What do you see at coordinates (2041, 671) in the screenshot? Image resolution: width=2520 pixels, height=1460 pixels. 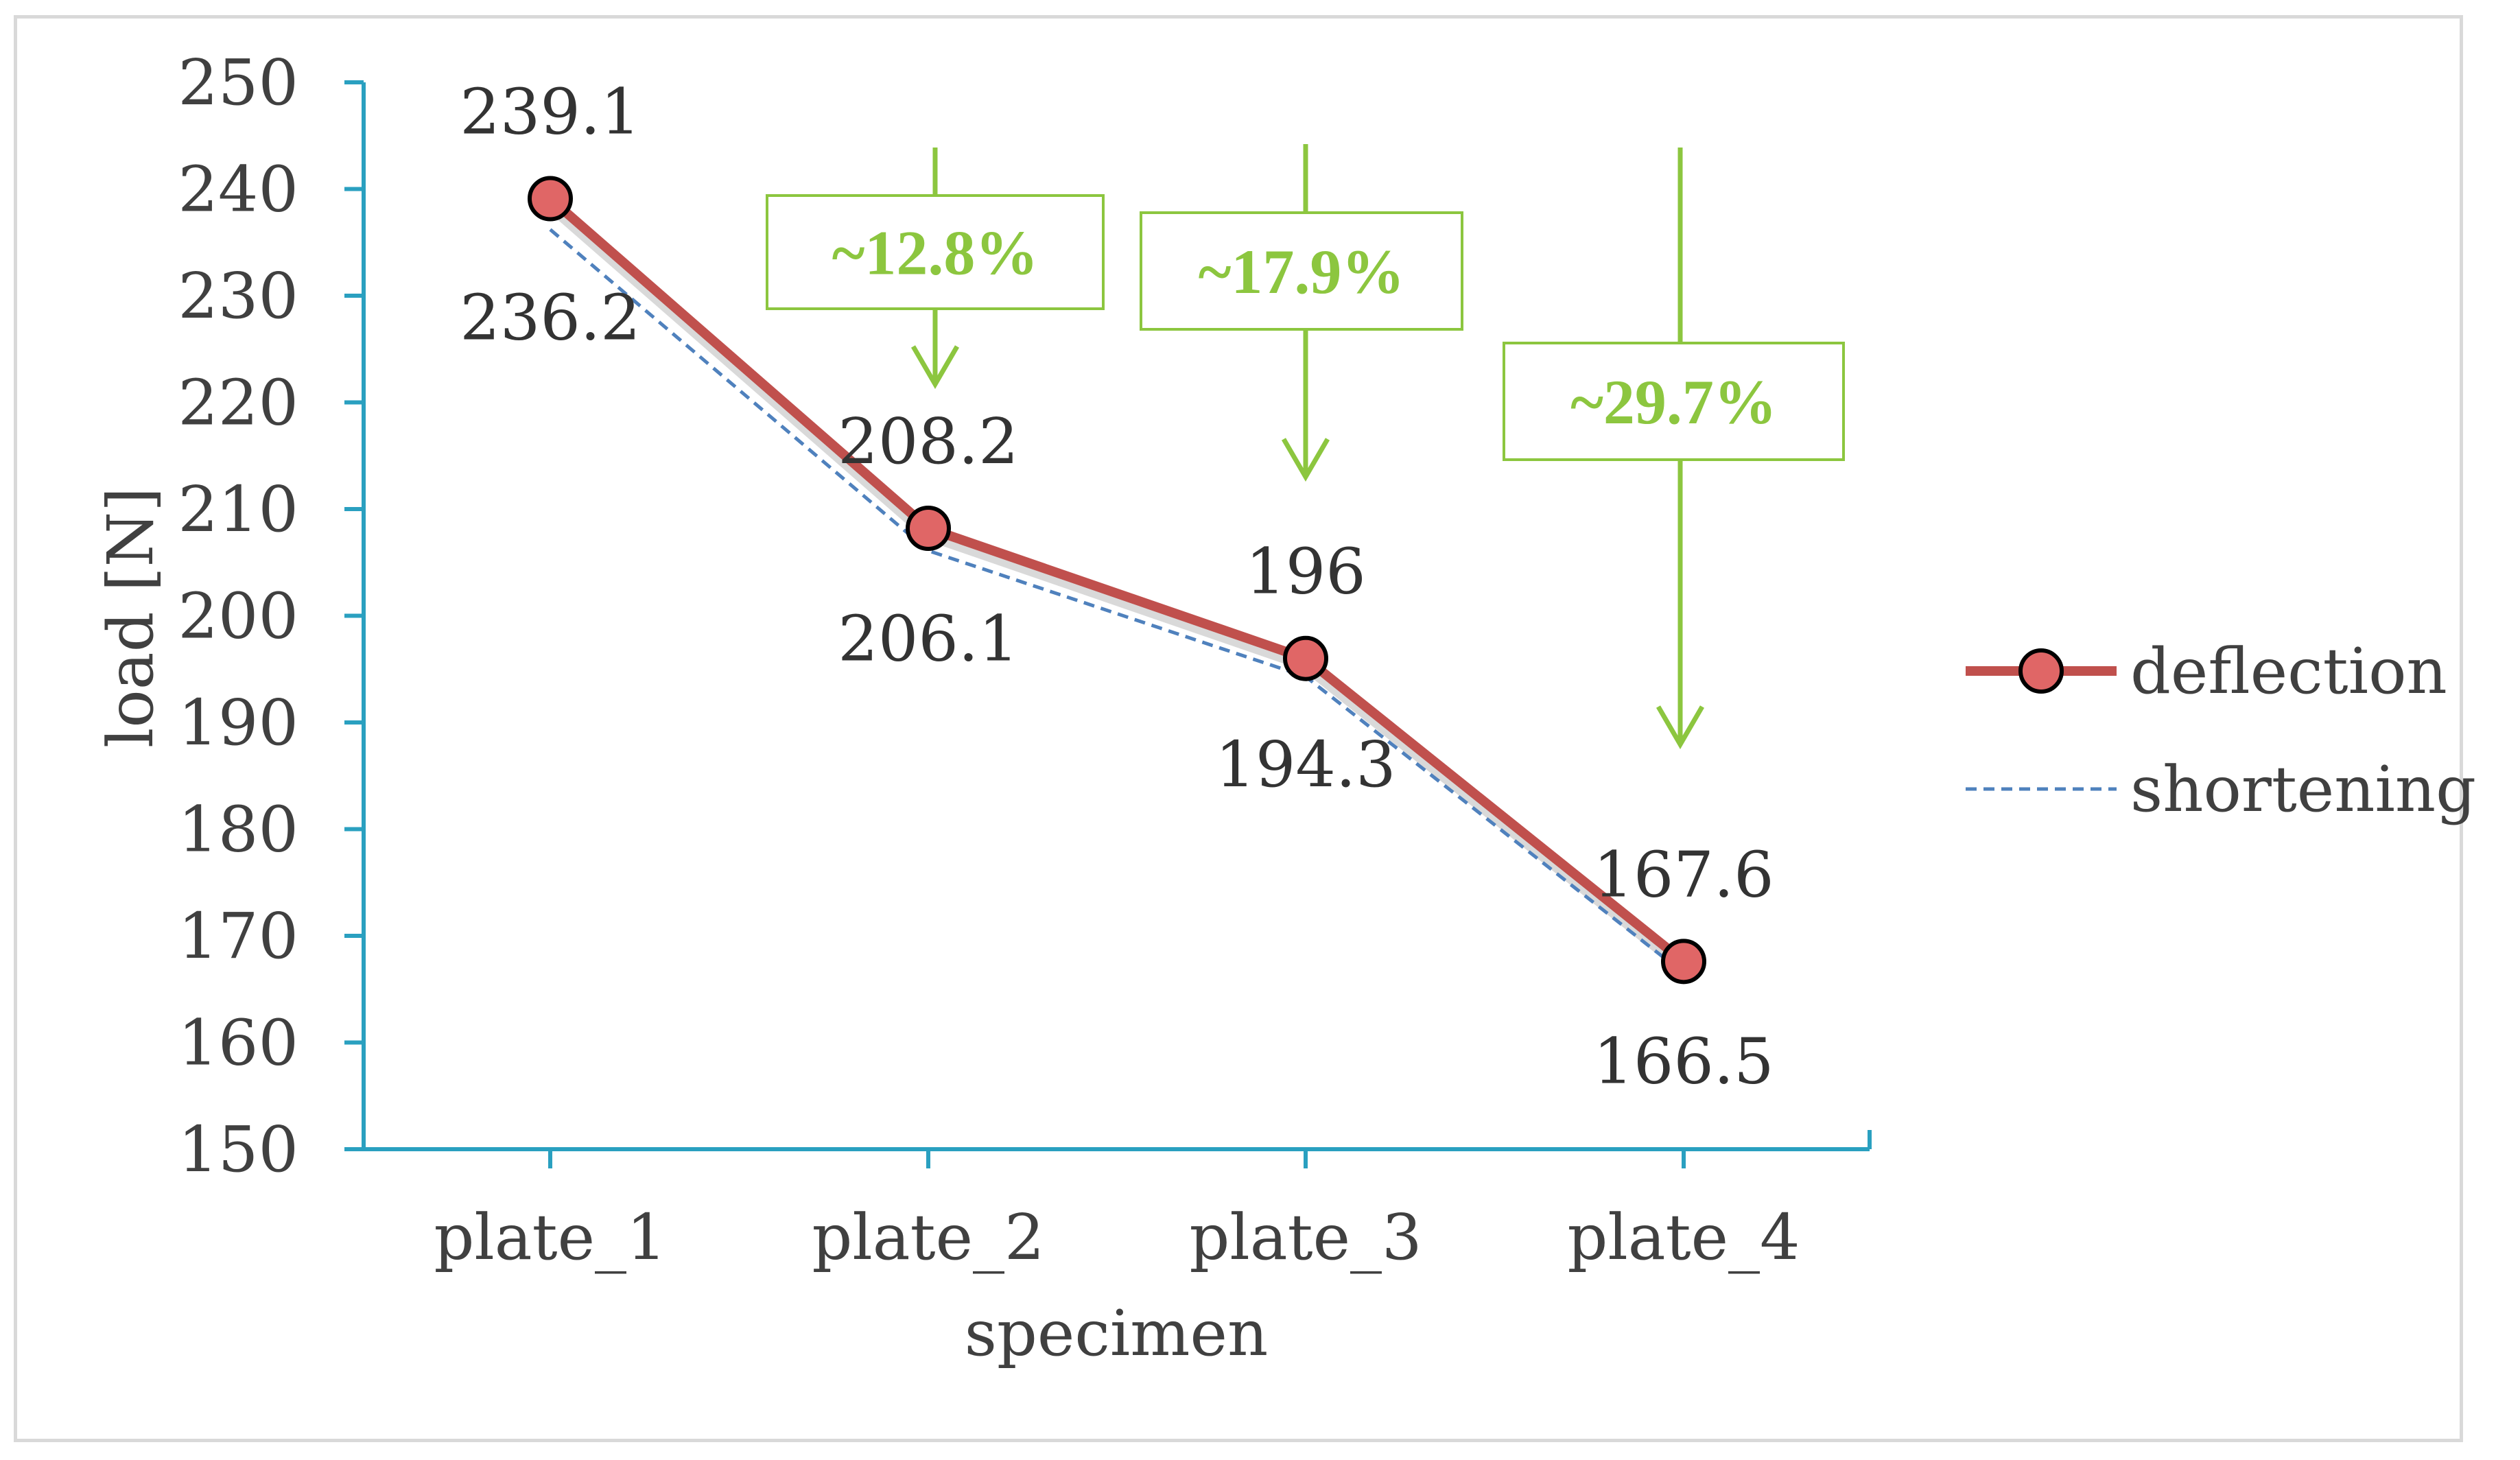 I see `legend-marker-deflection` at bounding box center [2041, 671].